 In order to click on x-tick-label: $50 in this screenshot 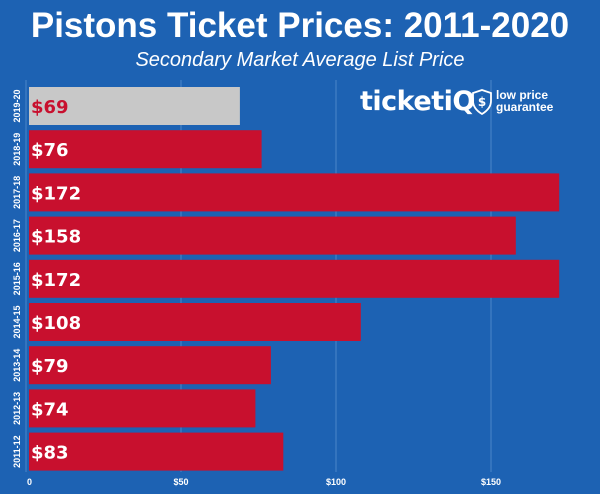, I will do `click(180, 482)`.